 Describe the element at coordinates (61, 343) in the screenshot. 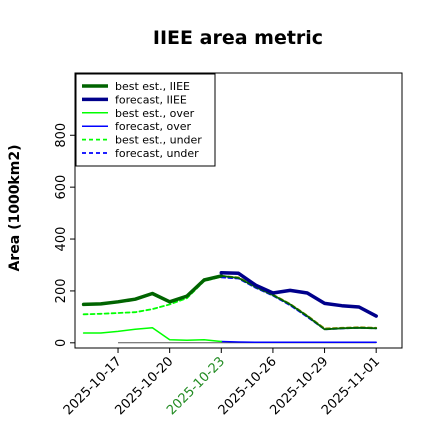

I see `y-tick-label: 0` at that location.